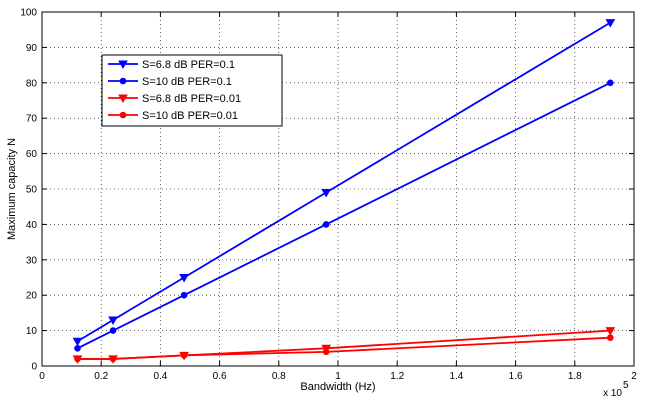 This screenshot has width=647, height=398. Describe the element at coordinates (32, 83) in the screenshot. I see `y-tick-label: 80` at that location.